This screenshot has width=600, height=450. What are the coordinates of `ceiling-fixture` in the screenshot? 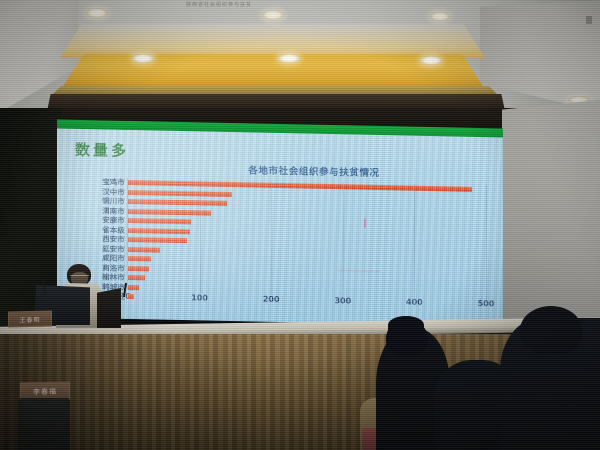 It's located at (589, 20).